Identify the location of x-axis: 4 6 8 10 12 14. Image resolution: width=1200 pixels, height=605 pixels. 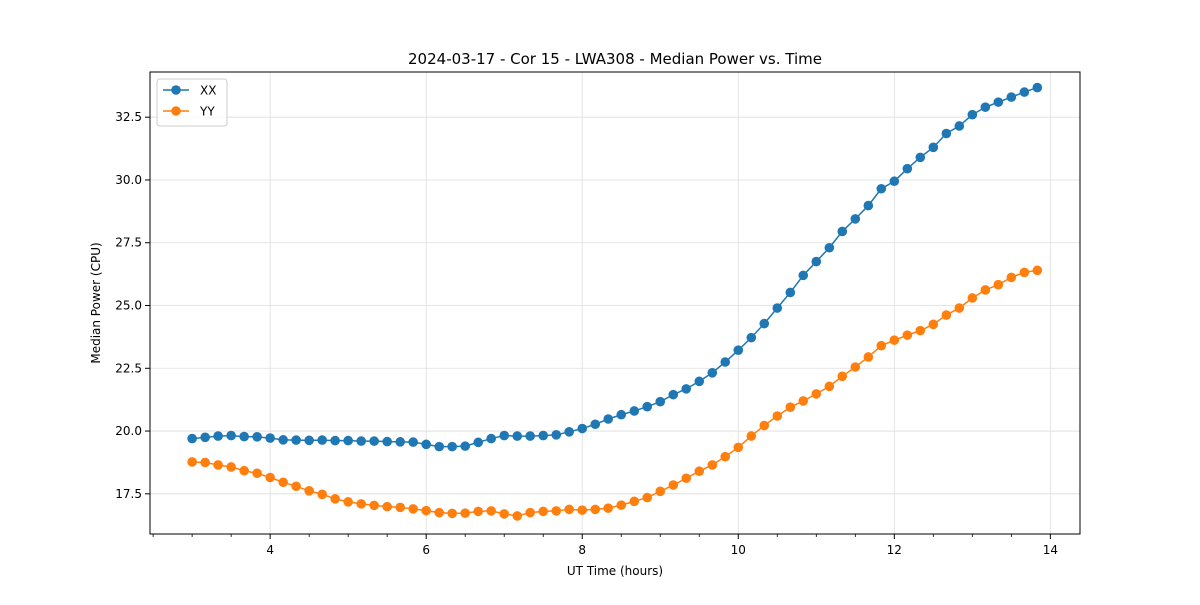
(605, 545).